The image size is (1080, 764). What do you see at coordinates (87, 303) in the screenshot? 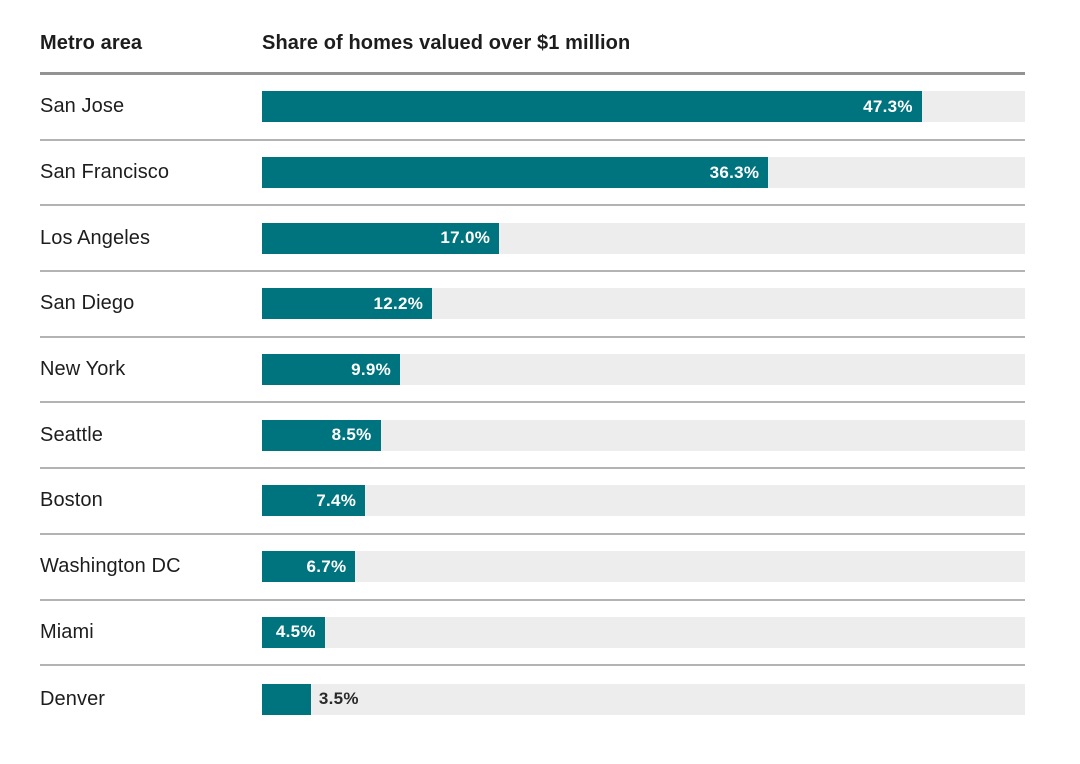
I see `metro-label: San Diego` at bounding box center [87, 303].